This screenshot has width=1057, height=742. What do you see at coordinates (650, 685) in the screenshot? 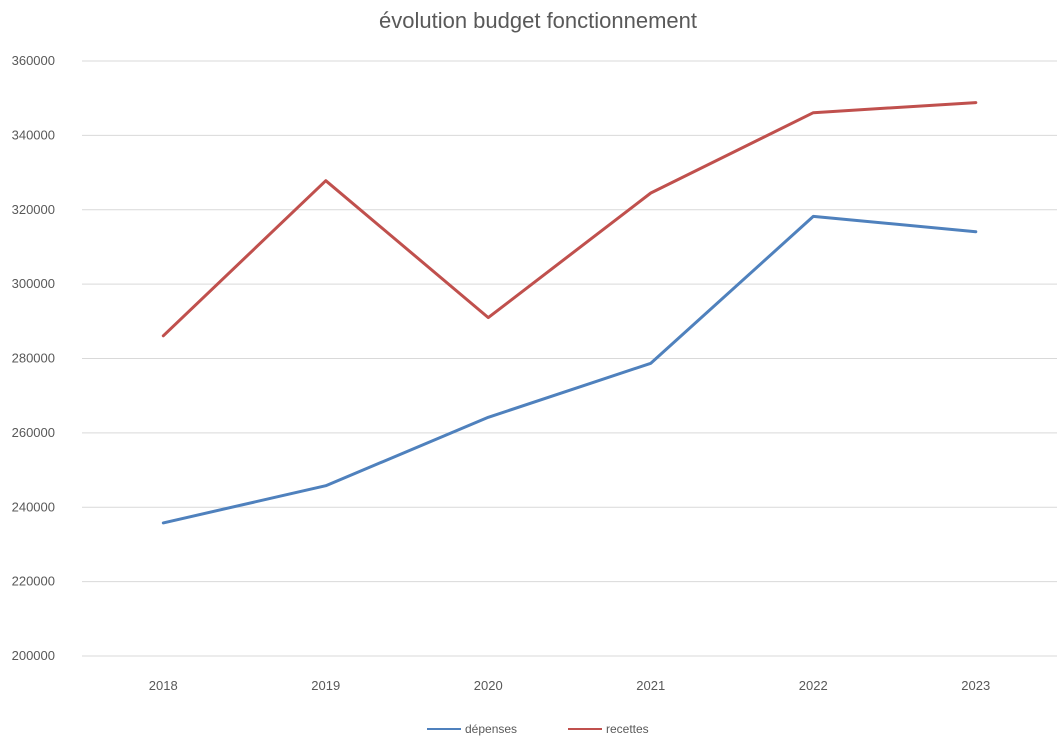
I see `x-tick-label: 2021` at bounding box center [650, 685].